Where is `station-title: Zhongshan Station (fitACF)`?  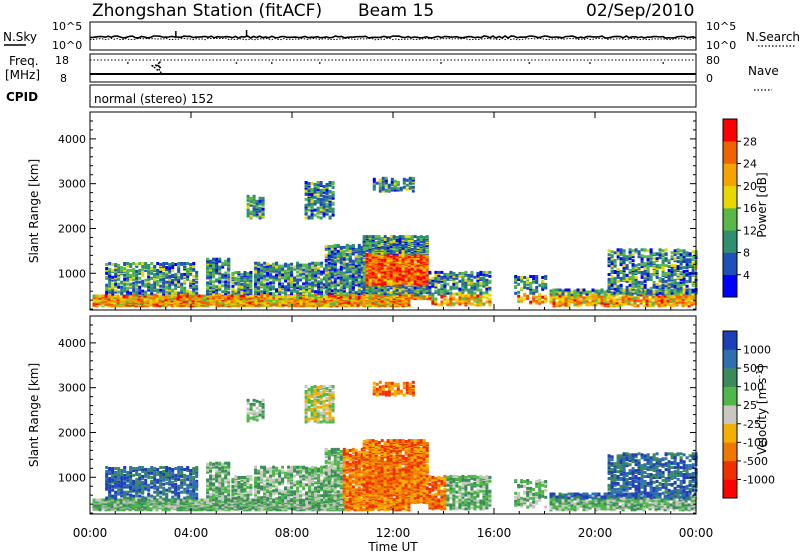
station-title: Zhongshan Station (fitACF) is located at coordinates (207, 11).